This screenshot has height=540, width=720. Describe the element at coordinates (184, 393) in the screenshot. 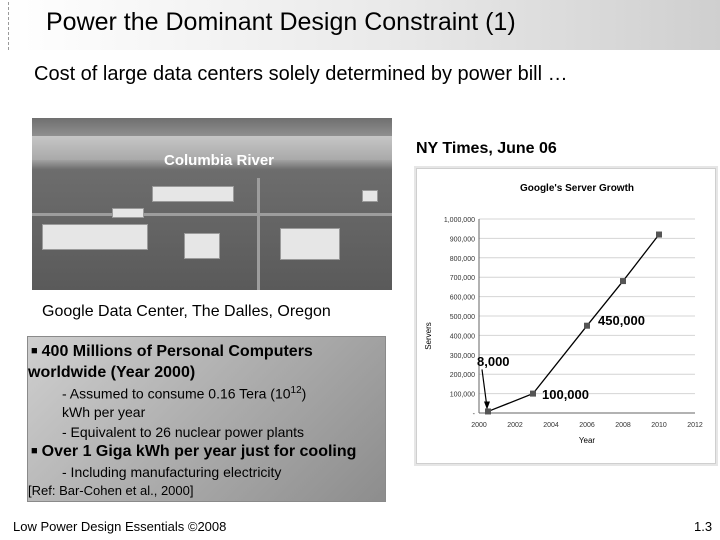

I see `sub-consumption: - Assumed to consume 0.16 Tera (1012)` at that location.